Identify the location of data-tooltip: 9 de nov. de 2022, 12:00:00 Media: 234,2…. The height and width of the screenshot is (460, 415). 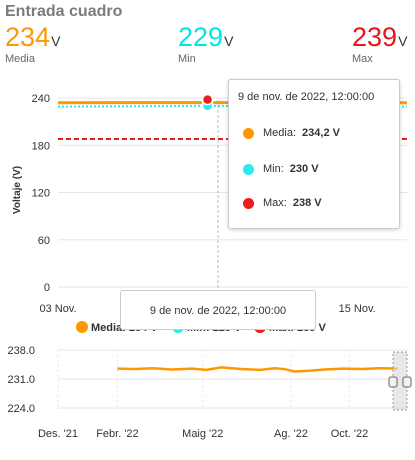
(314, 154).